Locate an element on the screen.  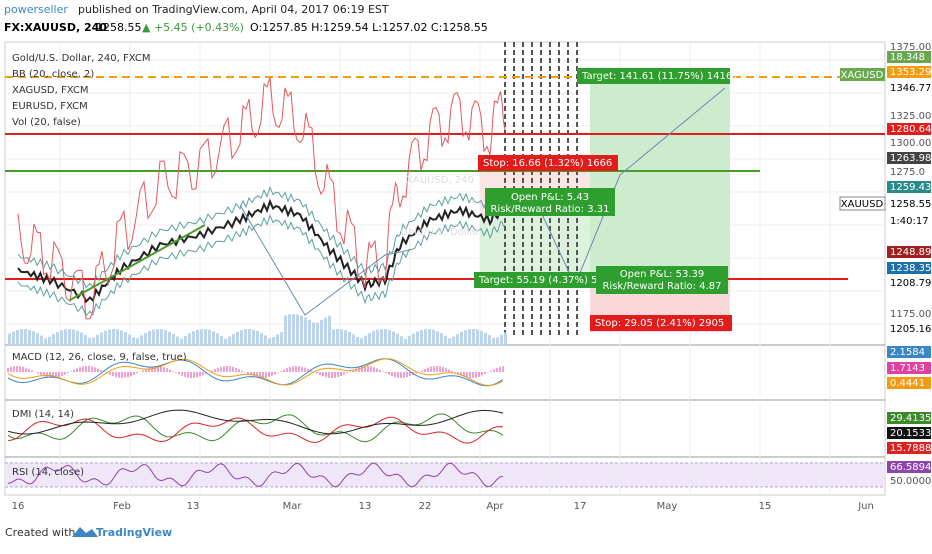
legend-item: BB (20, close, 2) is located at coordinates (53, 74).